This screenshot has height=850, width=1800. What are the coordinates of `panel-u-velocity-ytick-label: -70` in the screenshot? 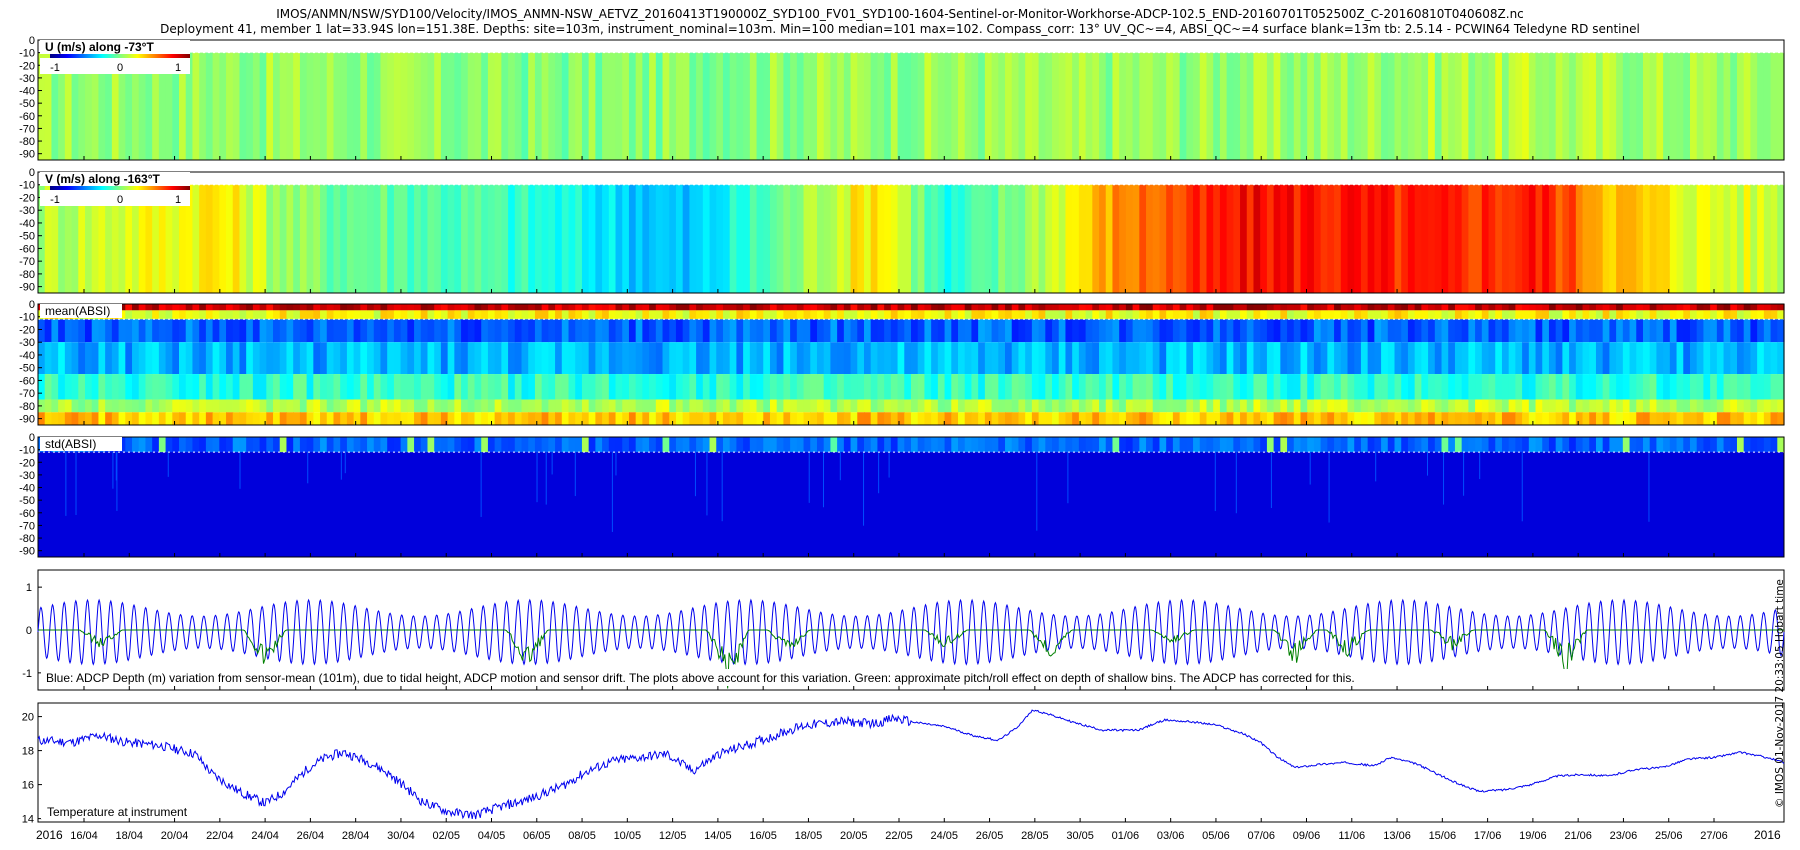 It's located at (27, 129).